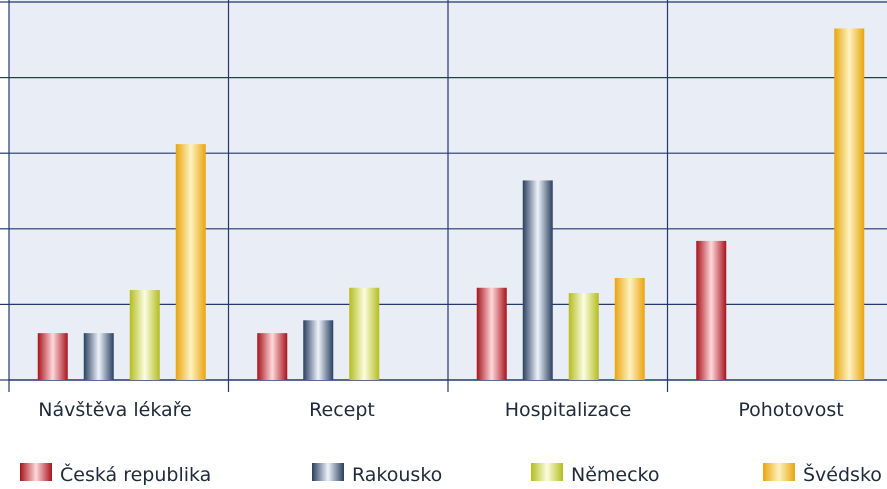  What do you see at coordinates (568, 410) in the screenshot?
I see `category-label-hospitalizace: Hospitalizace` at bounding box center [568, 410].